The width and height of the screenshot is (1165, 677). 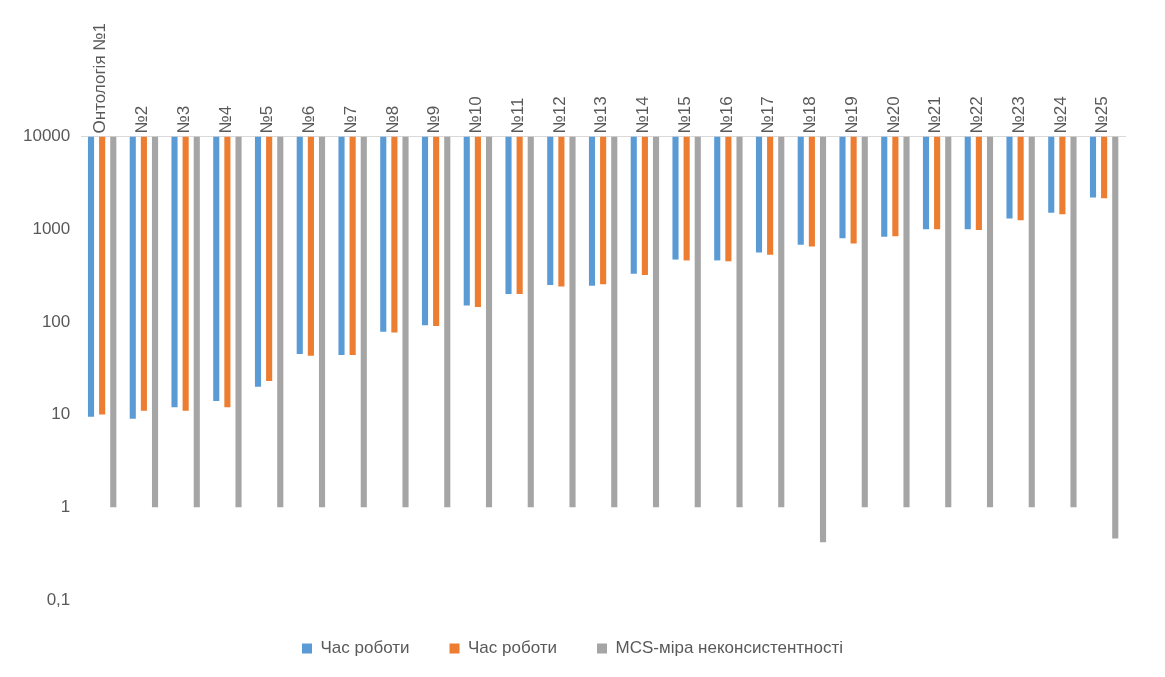 What do you see at coordinates (1102, 115) in the screenshot?
I see `x-tick-label: №25` at bounding box center [1102, 115].